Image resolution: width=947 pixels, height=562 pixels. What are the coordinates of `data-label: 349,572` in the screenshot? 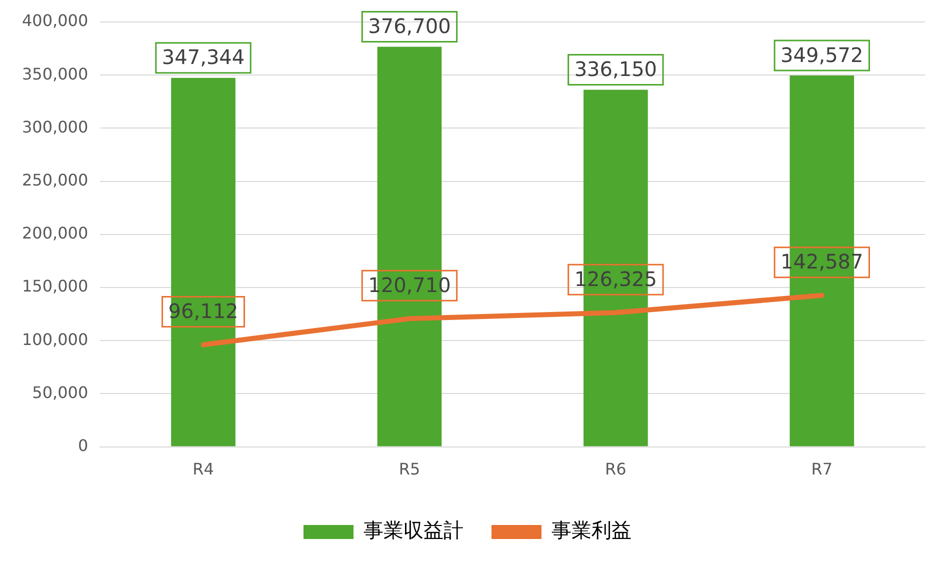 It's located at (822, 54).